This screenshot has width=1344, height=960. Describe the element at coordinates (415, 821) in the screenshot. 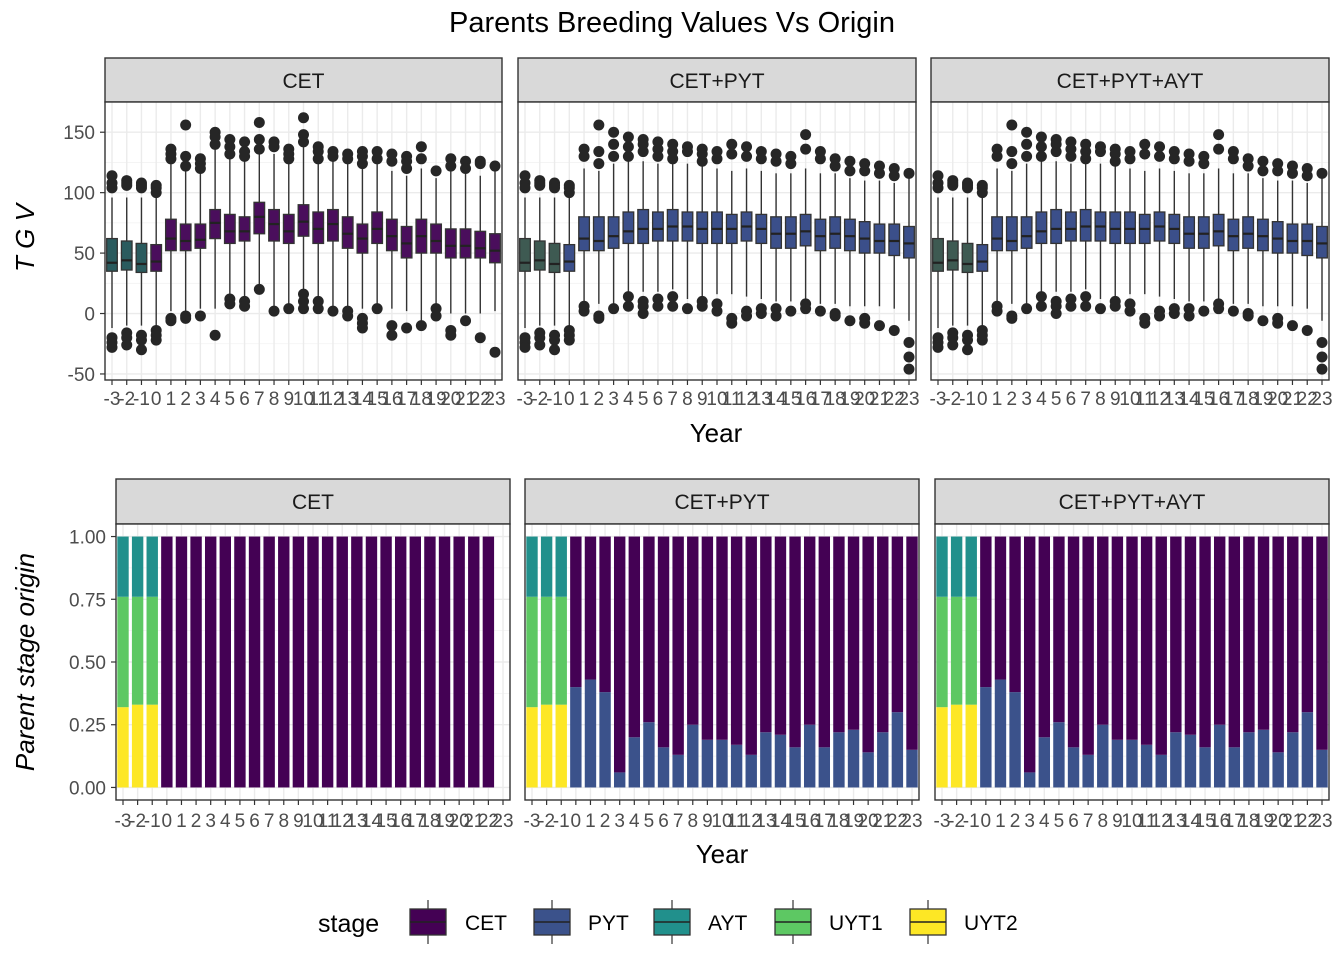

I see `x-tick-label: 17` at that location.